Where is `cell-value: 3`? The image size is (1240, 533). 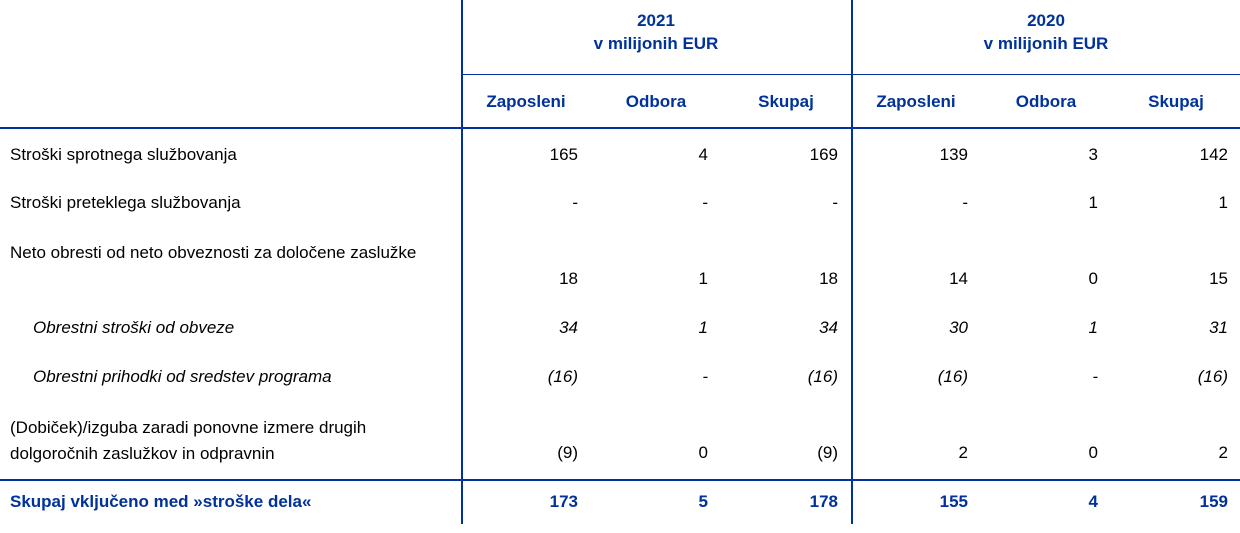 cell-value: 3 is located at coordinates (1093, 154).